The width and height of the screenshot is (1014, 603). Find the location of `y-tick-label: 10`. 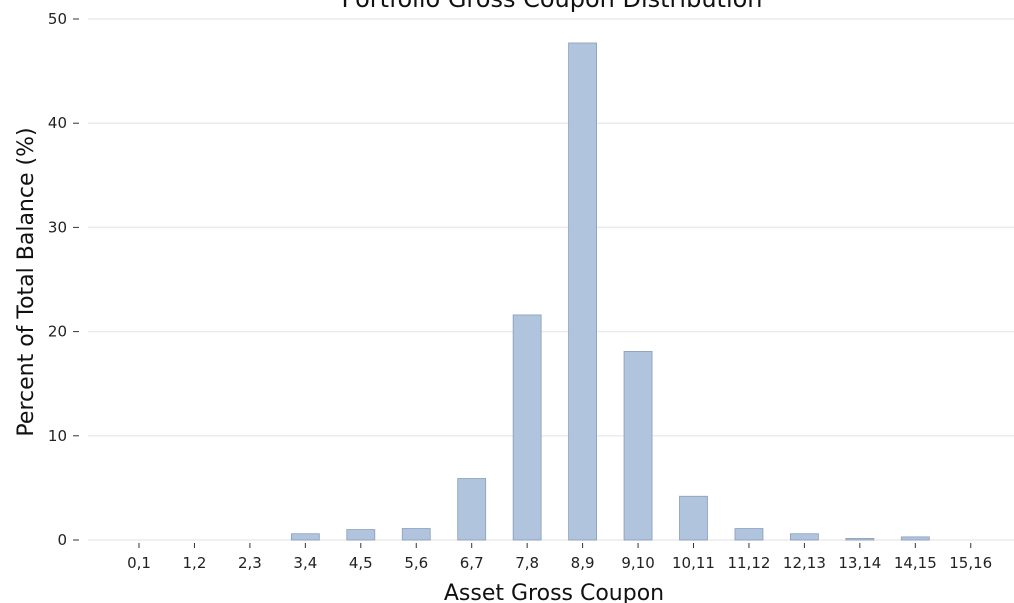

y-tick-label: 10 is located at coordinates (57, 436).